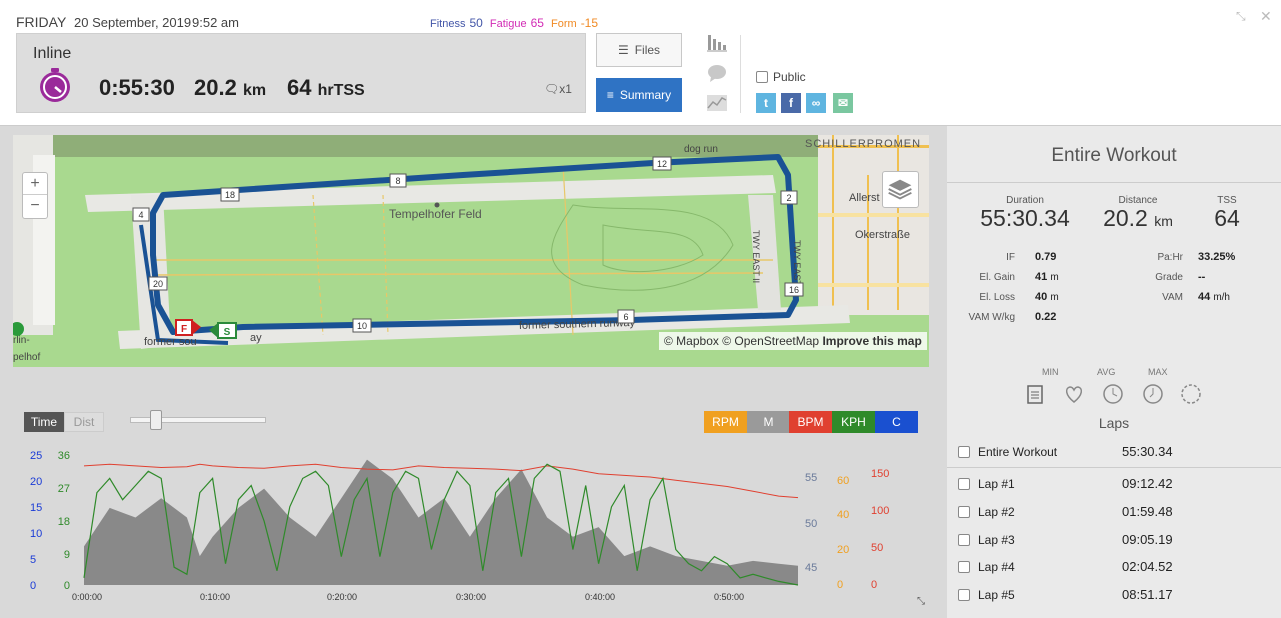 The height and width of the screenshot is (618, 1281). I want to click on expand-icon: ⤡, so click(1241, 16).